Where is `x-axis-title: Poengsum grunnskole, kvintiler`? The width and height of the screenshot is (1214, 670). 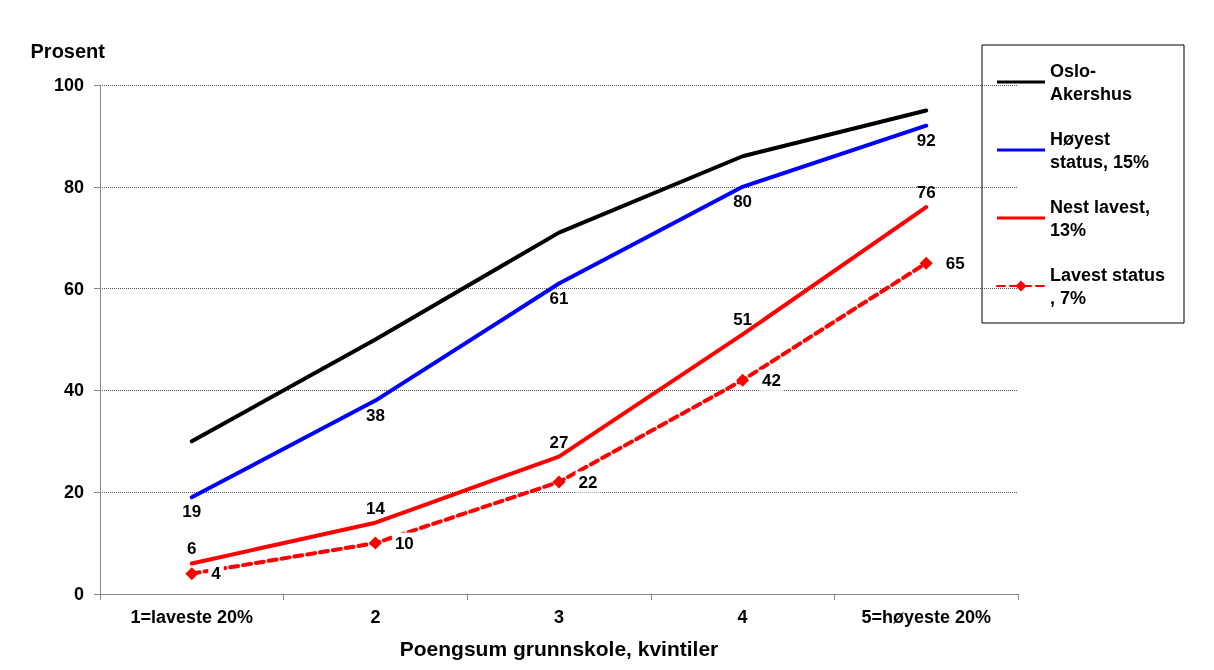
x-axis-title: Poengsum grunnskole, kvintiler is located at coordinates (559, 648).